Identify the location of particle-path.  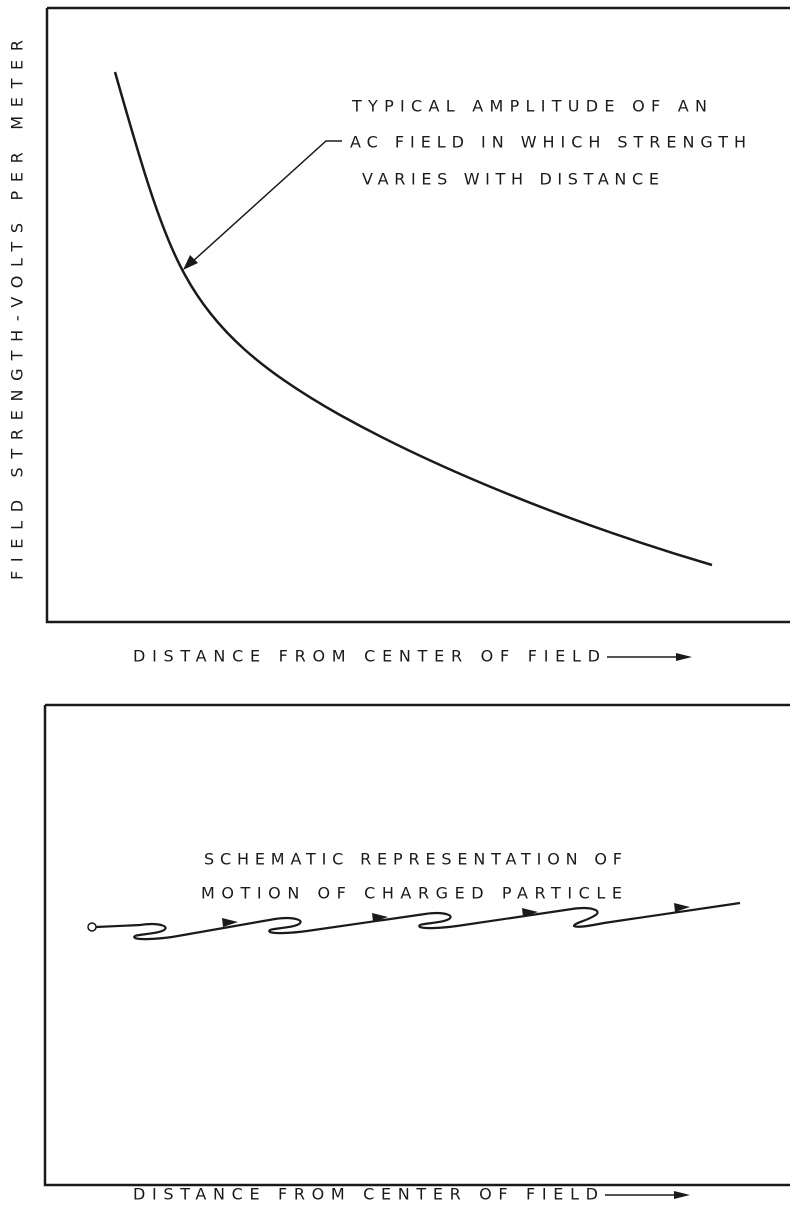
(418, 921).